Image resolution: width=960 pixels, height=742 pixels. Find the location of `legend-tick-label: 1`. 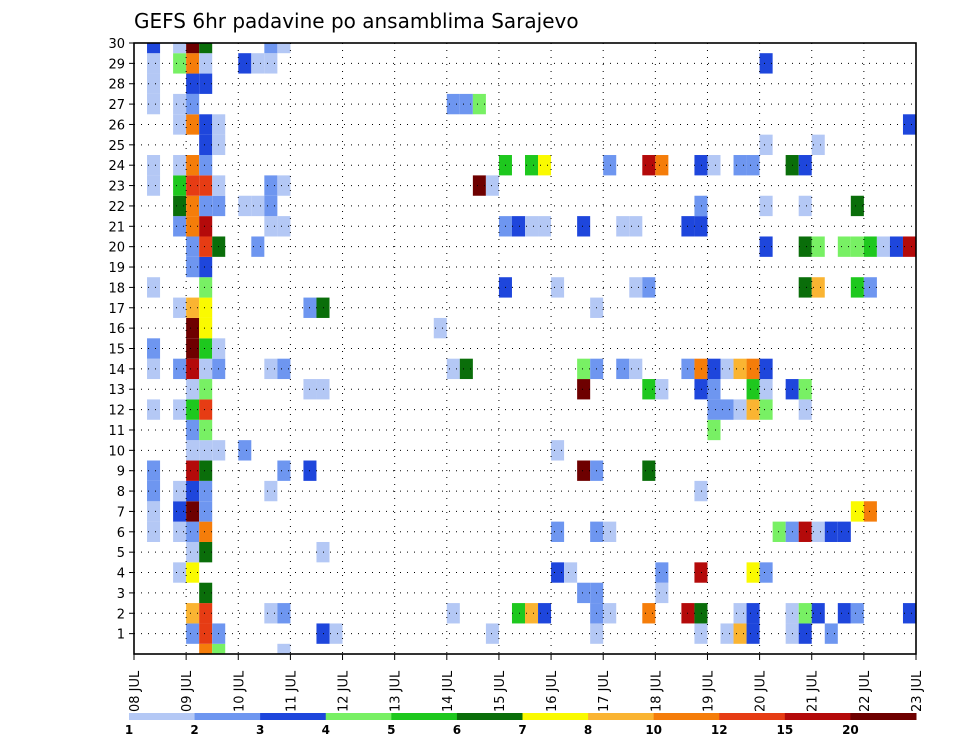

legend-tick-label: 1 is located at coordinates (129, 730).